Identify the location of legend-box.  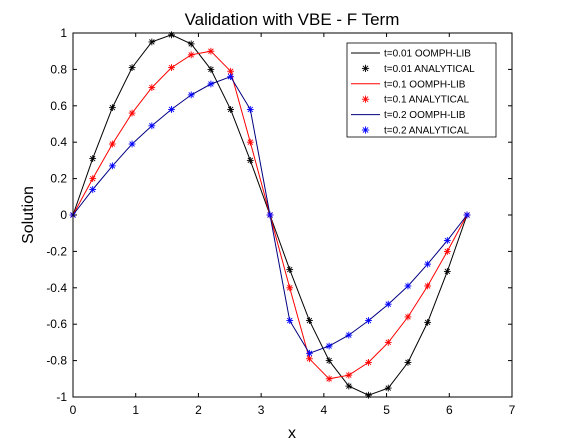
(421, 90).